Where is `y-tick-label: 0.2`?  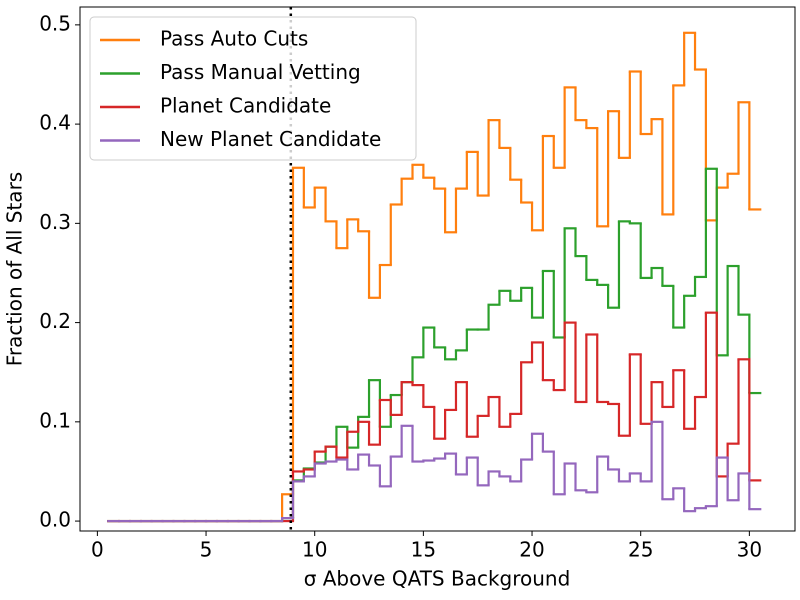 y-tick-label: 0.2 is located at coordinates (55, 321).